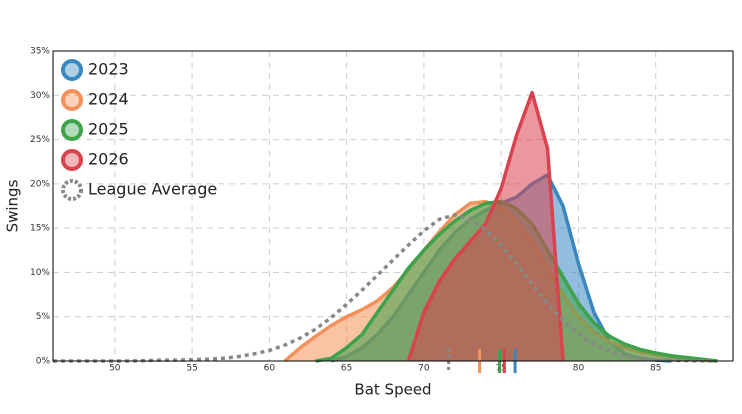 Image resolution: width=742 pixels, height=414 pixels. Describe the element at coordinates (40, 184) in the screenshot. I see `y-tick-label: 20%` at that location.